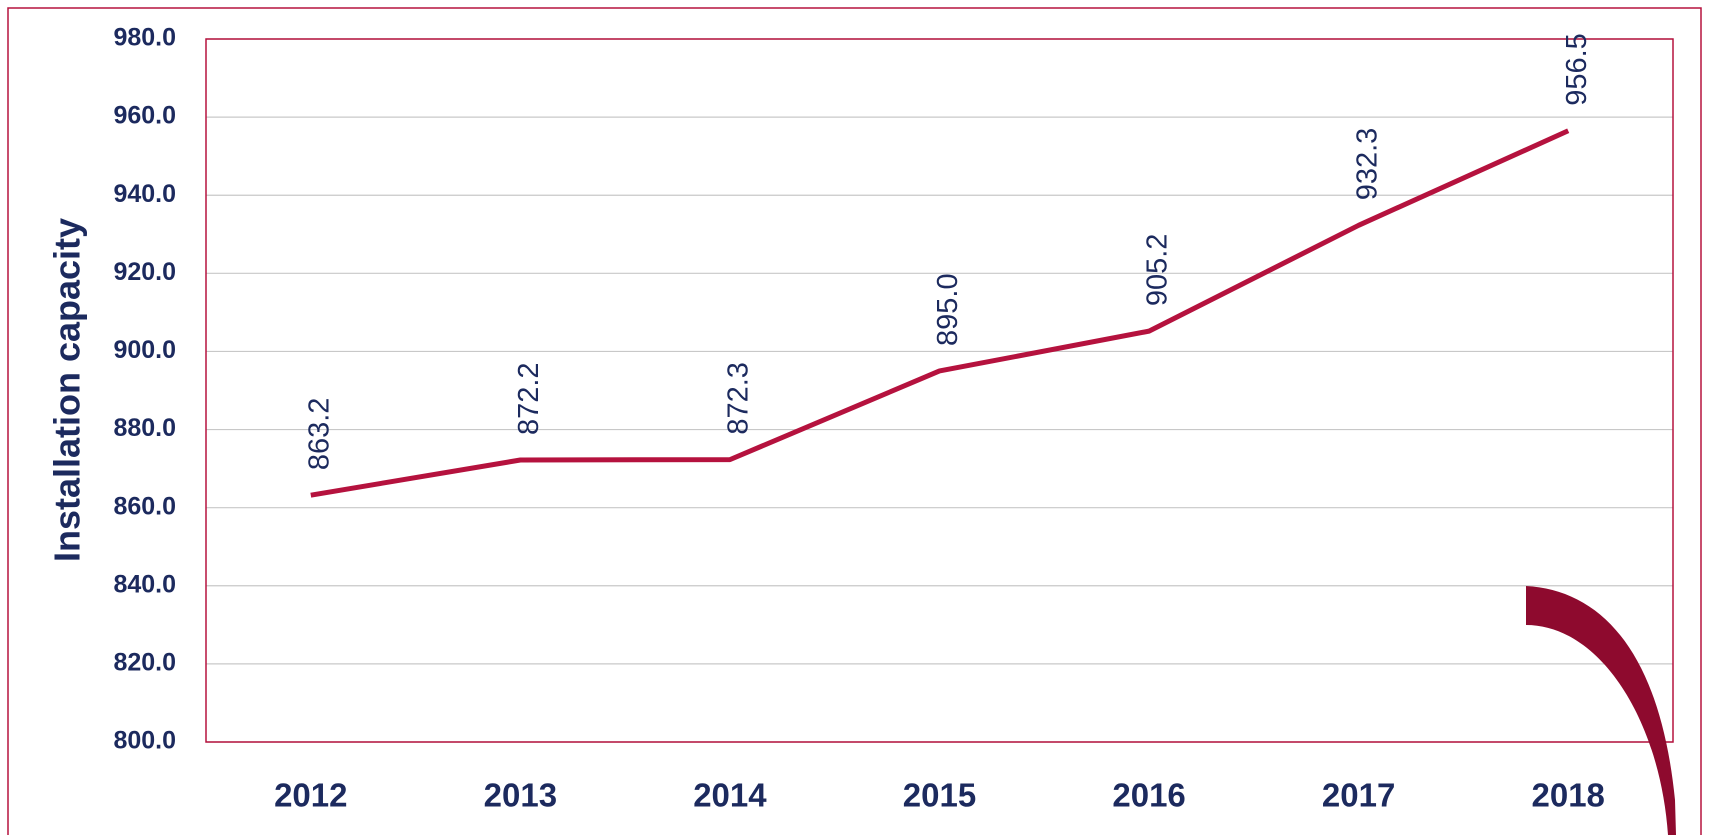 This screenshot has height=835, width=1711. What do you see at coordinates (144, 38) in the screenshot?
I see `y-tick-label: 980.0` at bounding box center [144, 38].